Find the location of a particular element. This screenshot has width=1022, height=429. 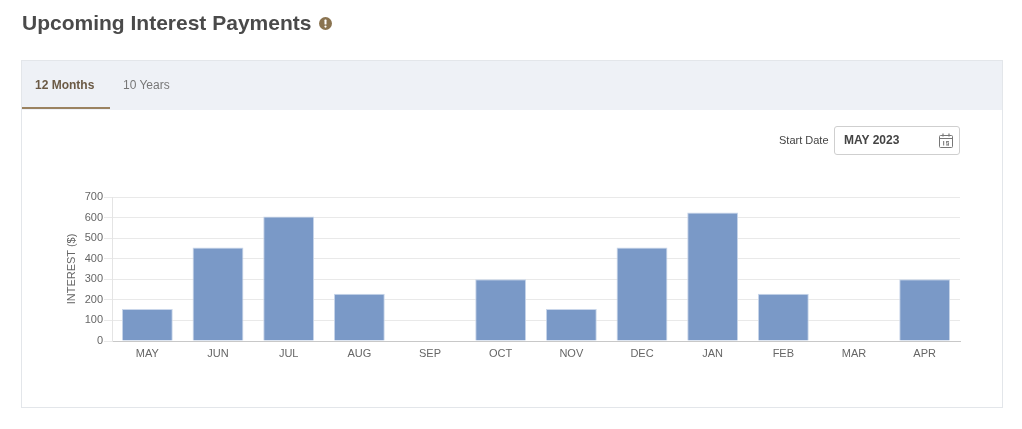

x-tick-label: JAN is located at coordinates (713, 352).